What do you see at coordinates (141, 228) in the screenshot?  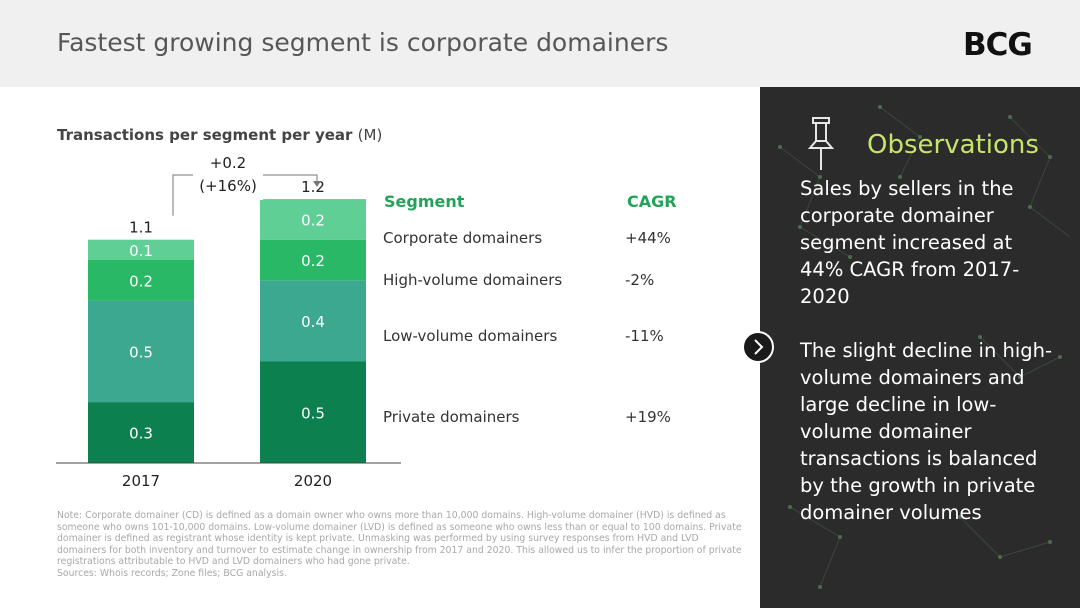 I see `bar-total-label: 1.1` at bounding box center [141, 228].